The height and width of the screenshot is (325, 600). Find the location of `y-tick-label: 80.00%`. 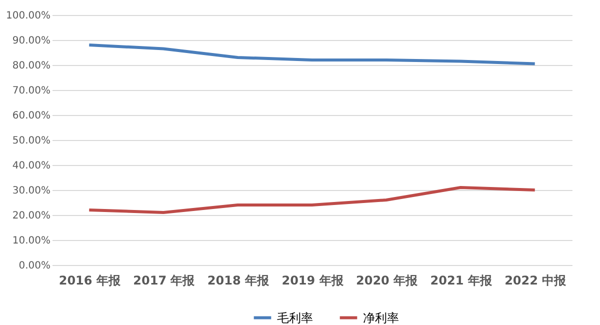

y-tick-label: 80.00% is located at coordinates (31, 66).